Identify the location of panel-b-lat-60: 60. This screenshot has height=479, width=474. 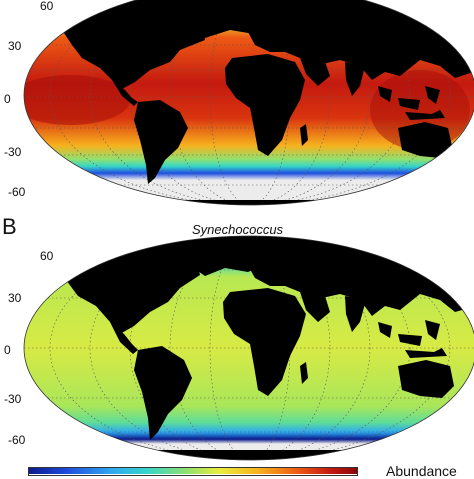
(47, 256).